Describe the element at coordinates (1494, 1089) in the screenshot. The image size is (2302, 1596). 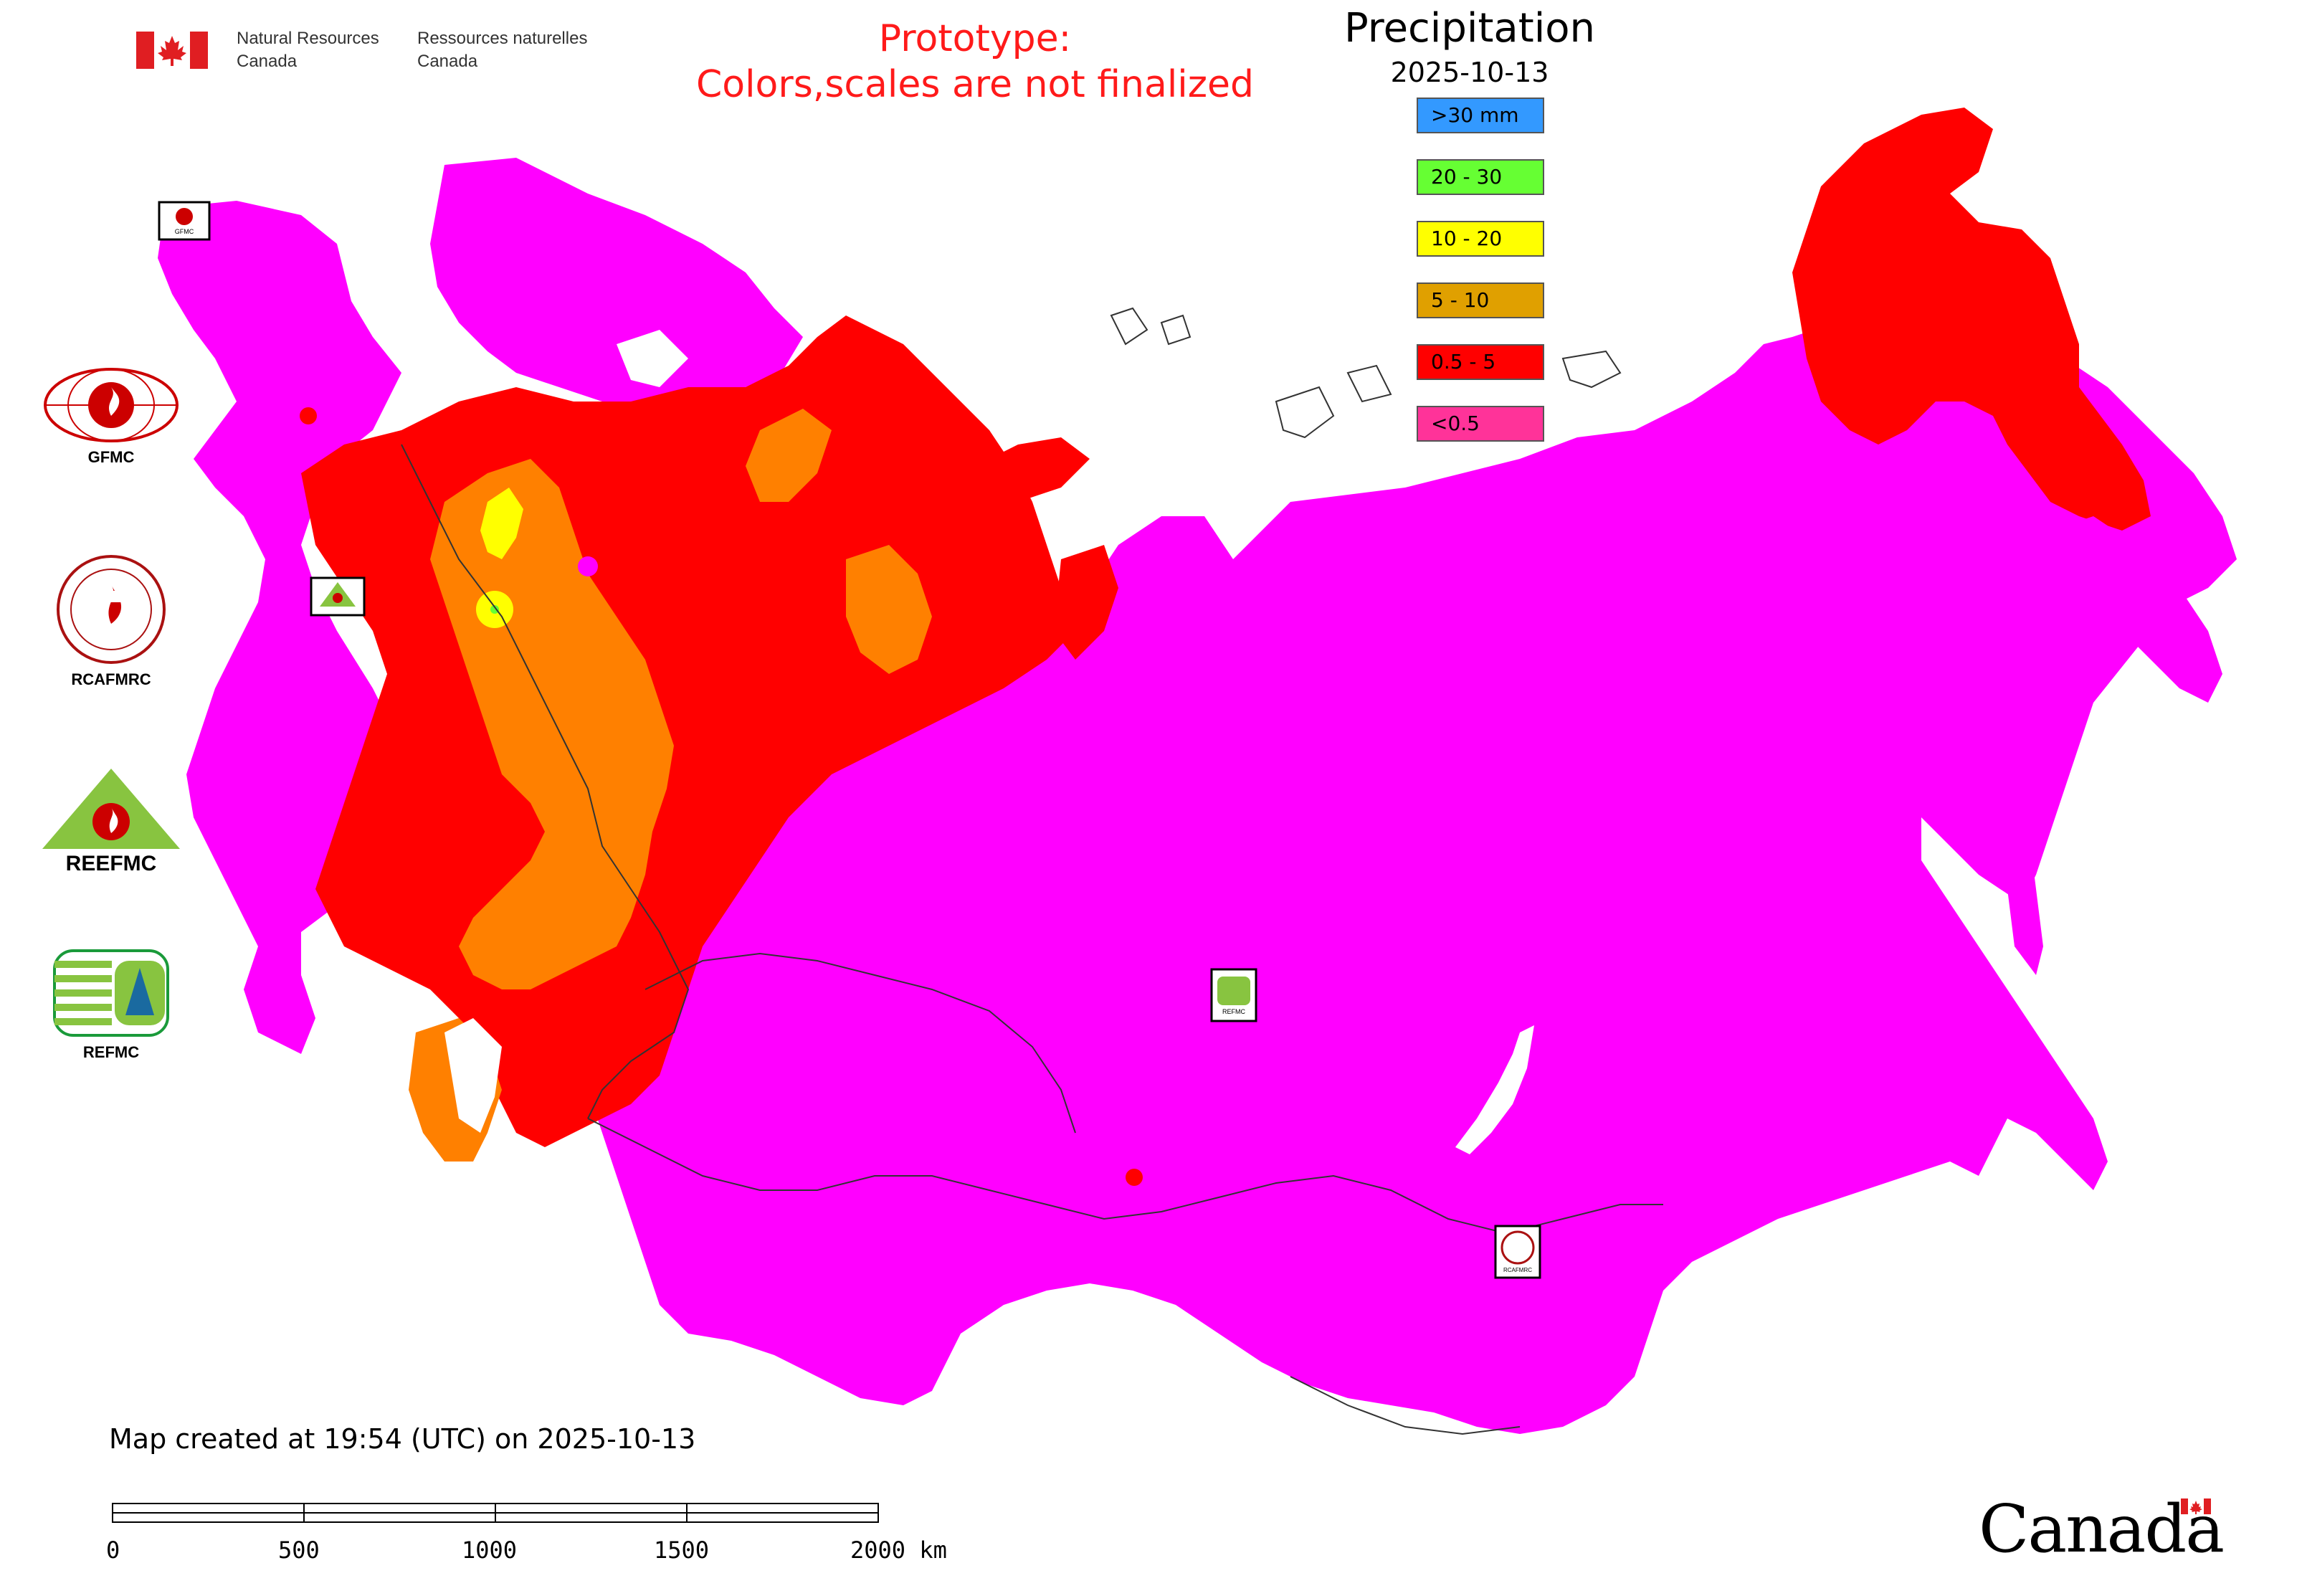
I see `lake-baikal` at that location.